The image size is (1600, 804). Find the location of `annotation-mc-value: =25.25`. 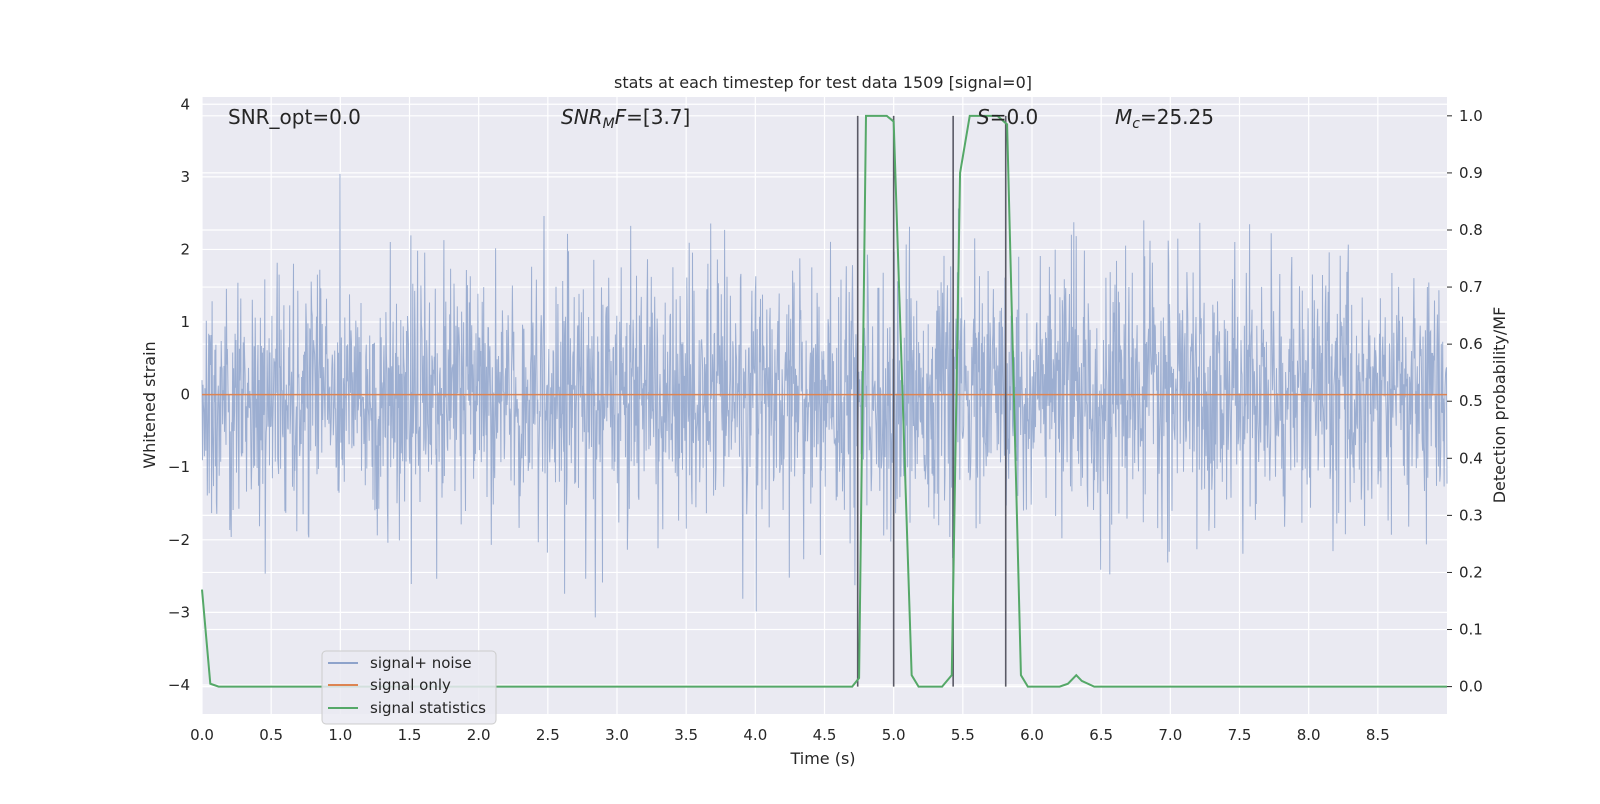

annotation-mc-value: =25.25 is located at coordinates (1177, 117).